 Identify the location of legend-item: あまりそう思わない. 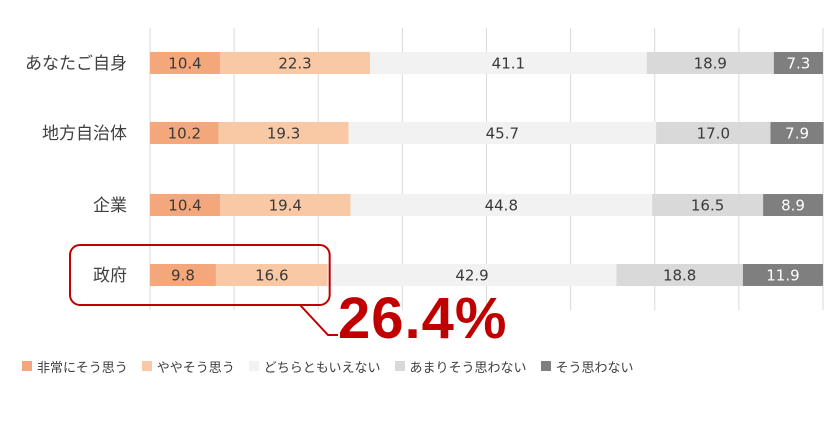
(460, 366).